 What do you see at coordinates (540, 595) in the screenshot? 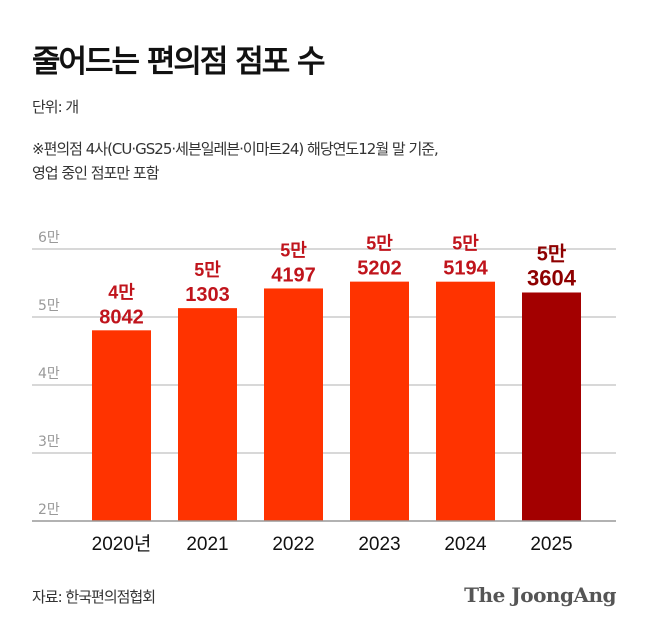
I see `publisher-logo: The JoongAng` at bounding box center [540, 595].